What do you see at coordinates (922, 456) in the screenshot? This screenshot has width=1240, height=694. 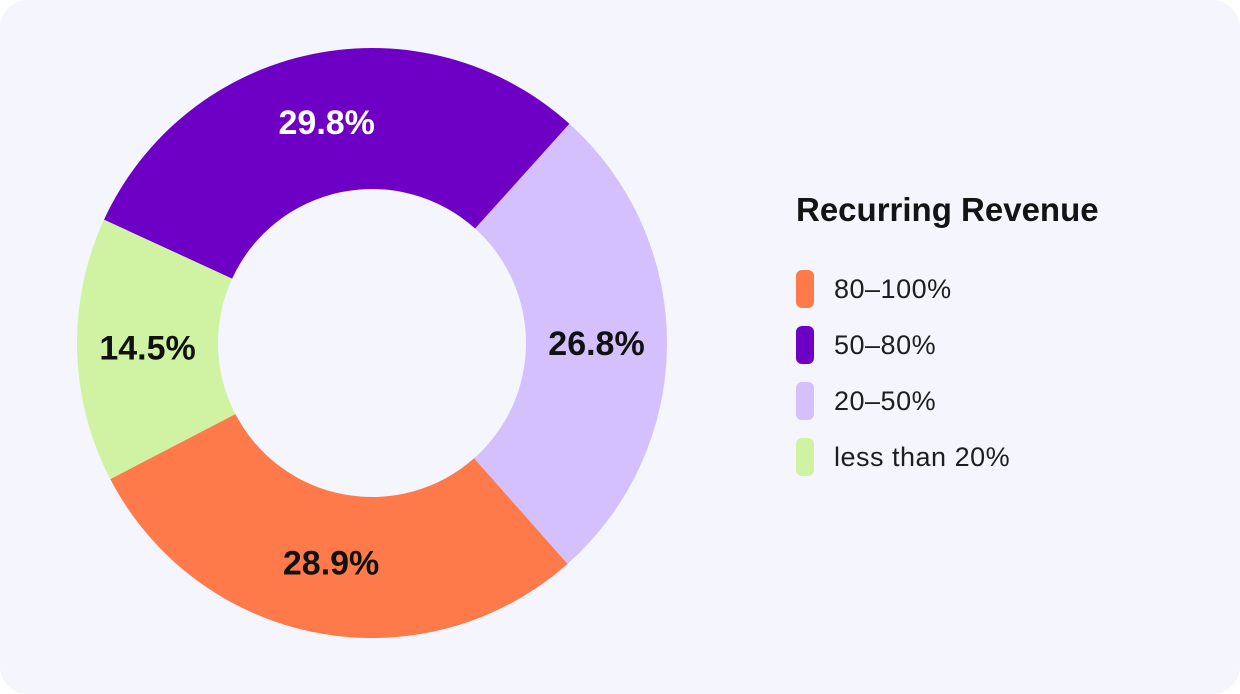 I see `legend-label: less than 20%` at bounding box center [922, 456].